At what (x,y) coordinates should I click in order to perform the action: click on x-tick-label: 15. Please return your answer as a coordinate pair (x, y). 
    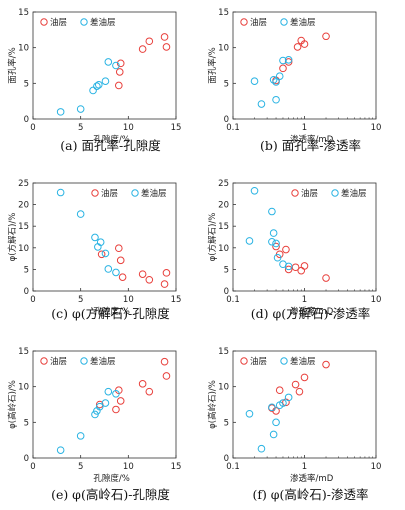
    Looking at the image, I should click on (176, 467).